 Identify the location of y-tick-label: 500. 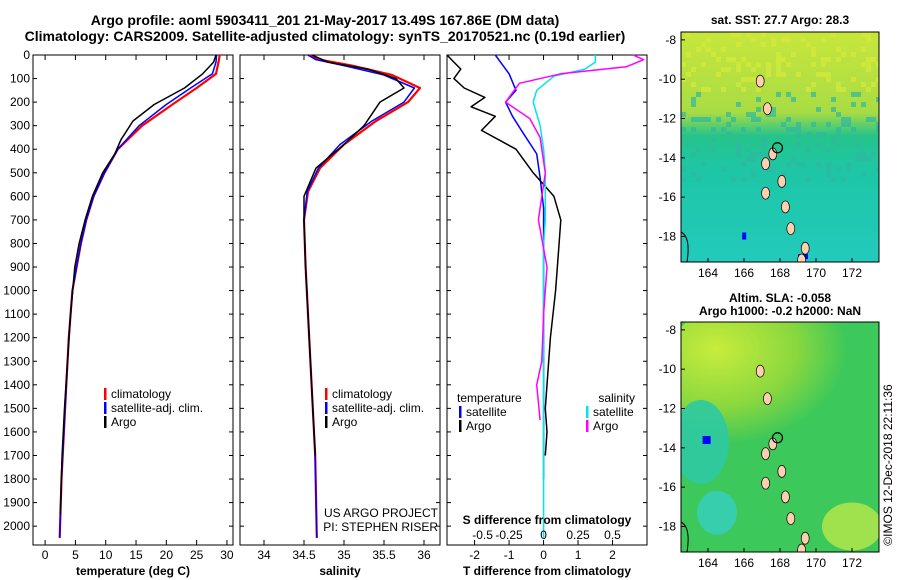
(20, 173).